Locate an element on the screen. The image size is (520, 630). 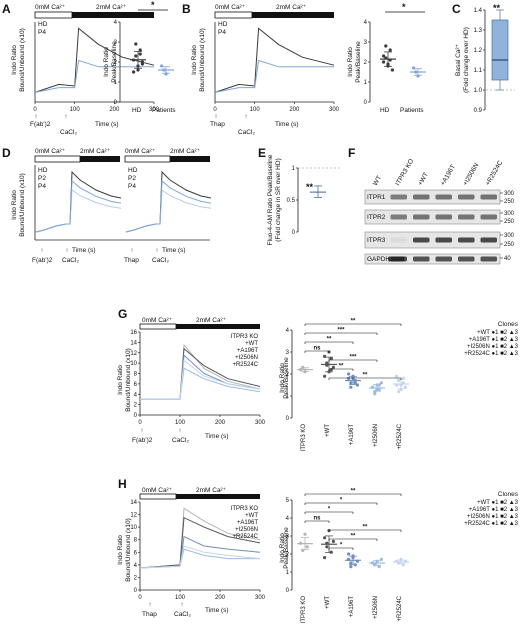
y-tick-label: 4 is located at coordinates (288, 519).